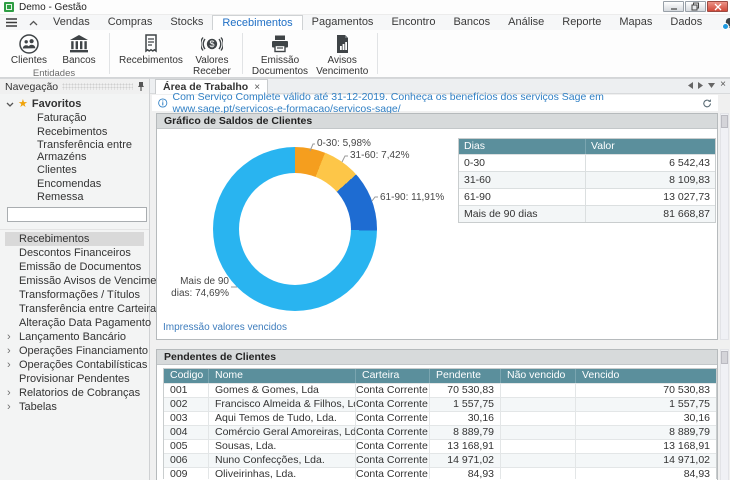  I want to click on sidebar-menu-item: › Relatorios de Cobranças, so click(74, 393).